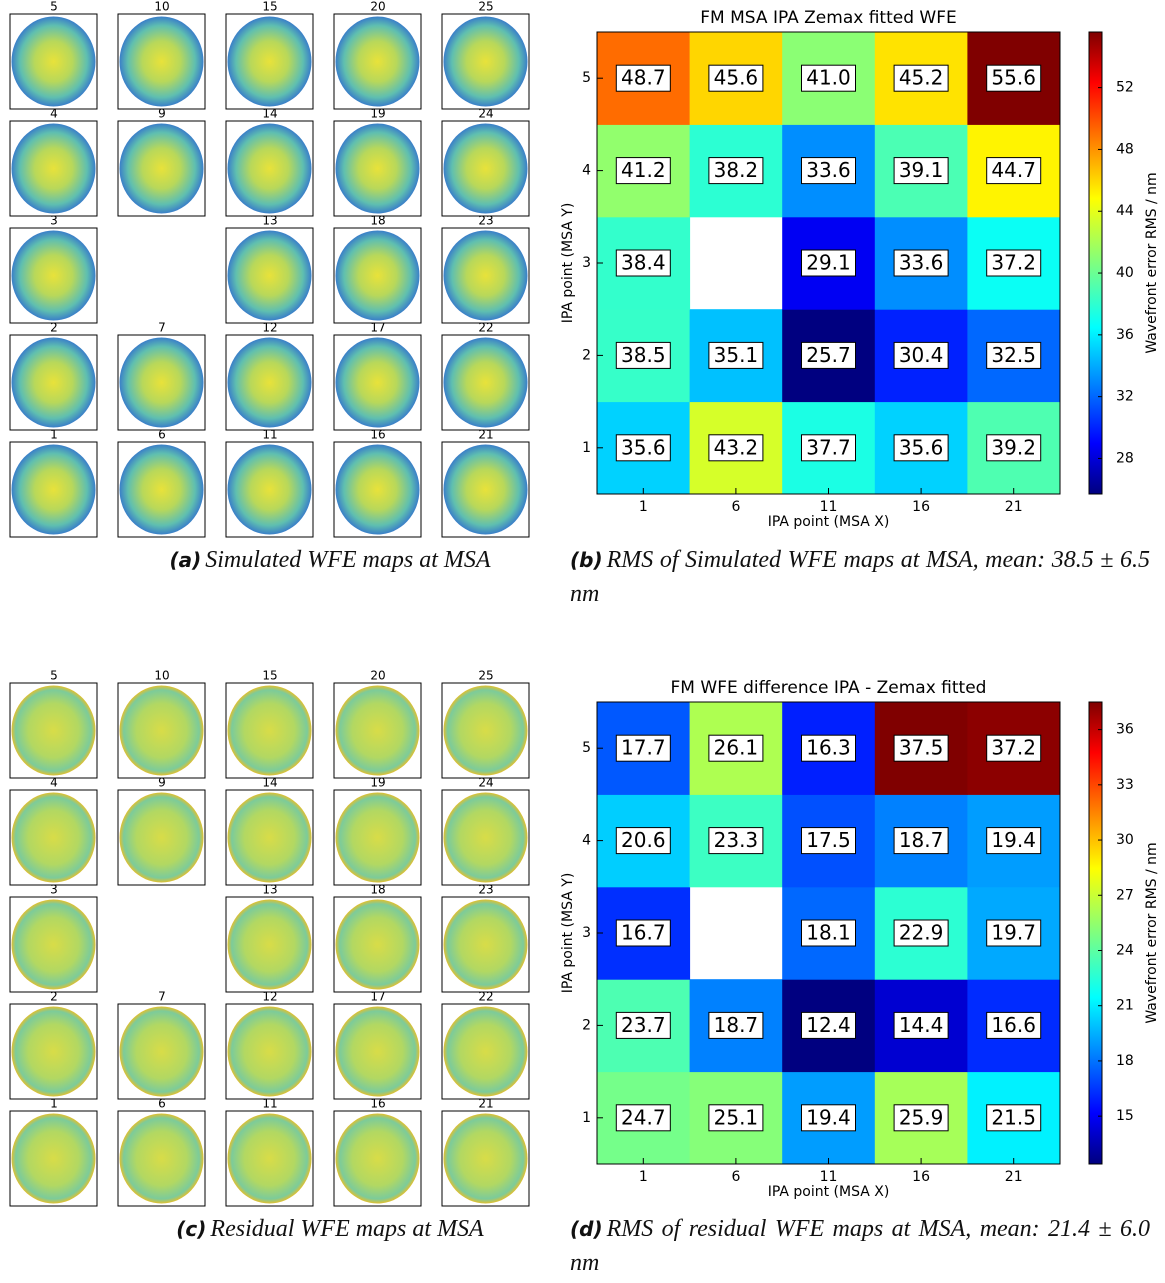 The width and height of the screenshot is (1165, 1283). What do you see at coordinates (485, 783) in the screenshot?
I see `map-label: 24` at bounding box center [485, 783].